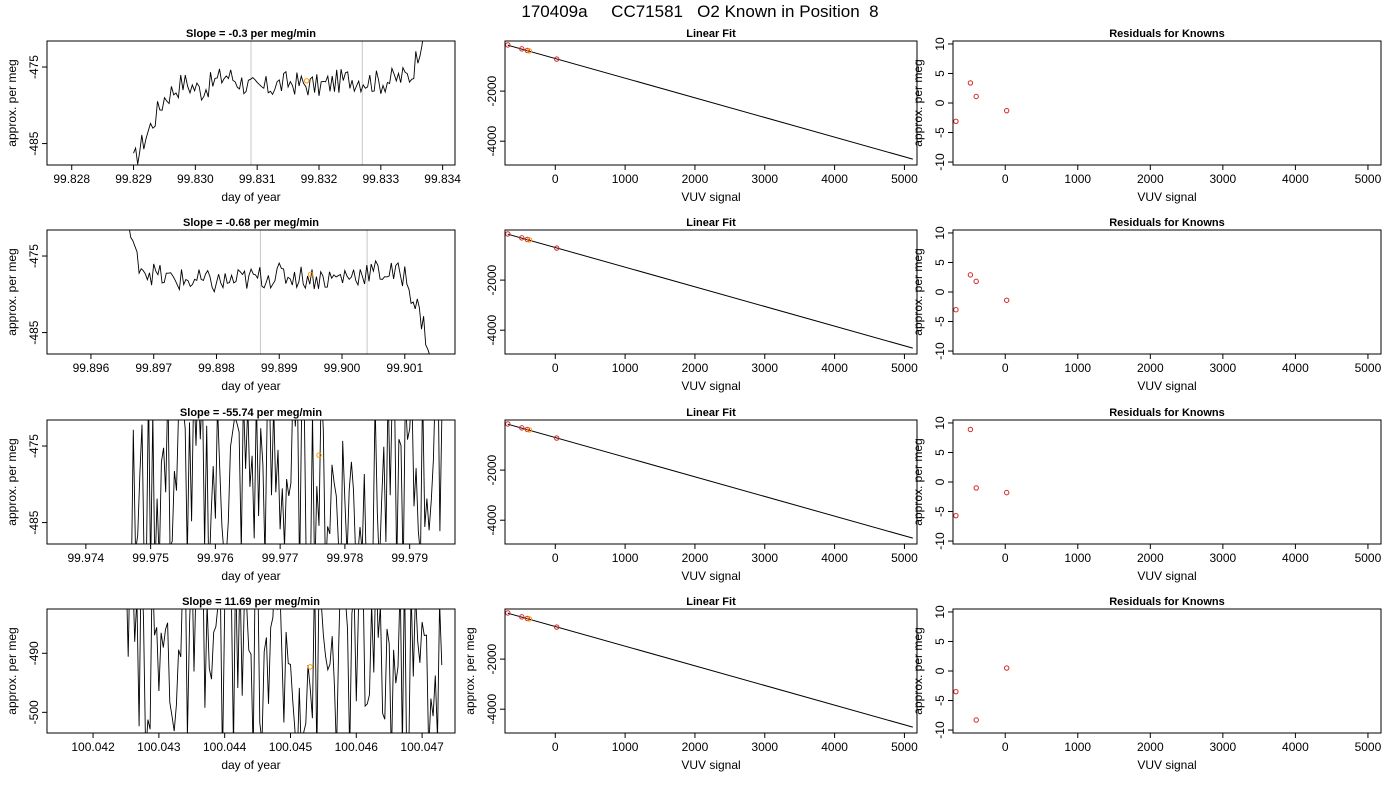  I want to click on fit-line, so click(710, 102).